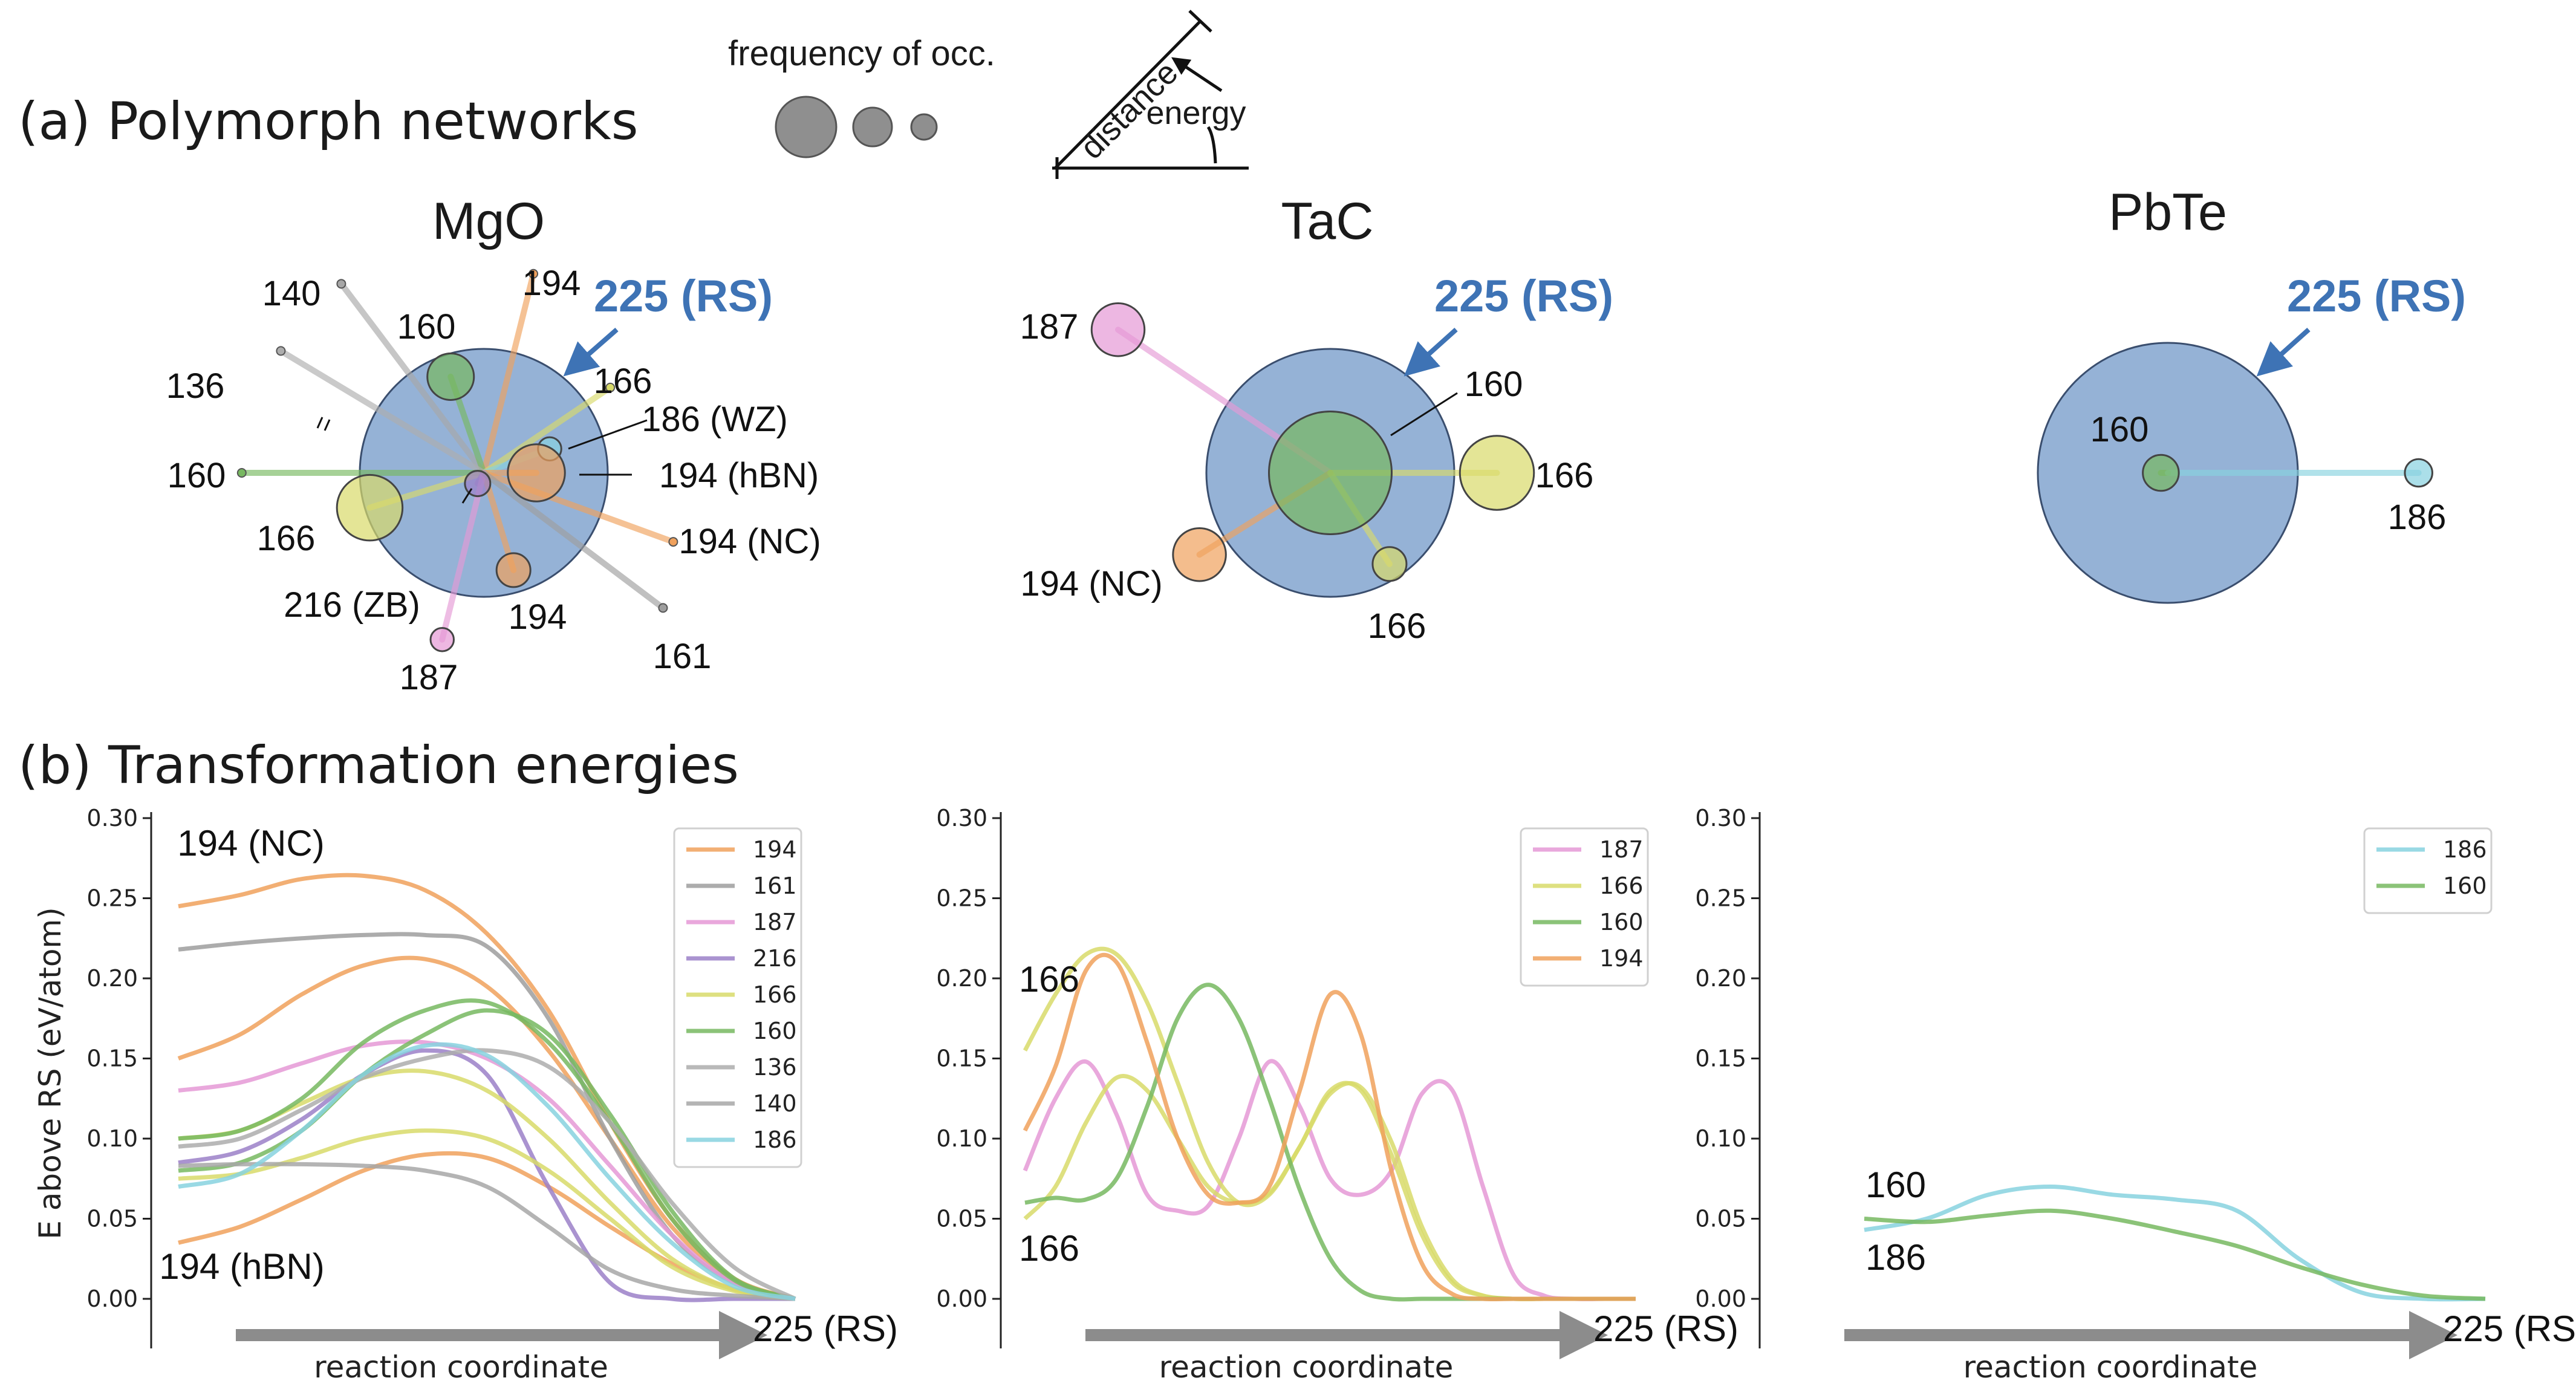 The image size is (2576, 1398). What do you see at coordinates (196, 386) in the screenshot?
I see `node-label: 136` at bounding box center [196, 386].